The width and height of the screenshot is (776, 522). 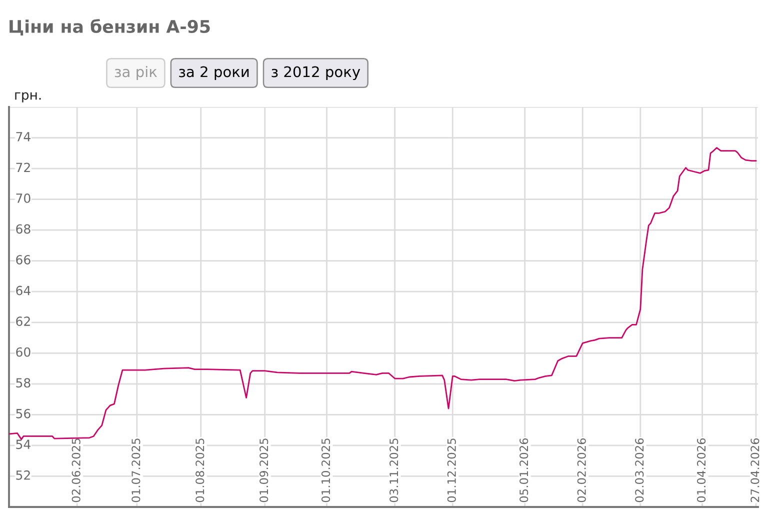 What do you see at coordinates (200, 470) in the screenshot?
I see `x-tick-label: 01.08.2025` at bounding box center [200, 470].